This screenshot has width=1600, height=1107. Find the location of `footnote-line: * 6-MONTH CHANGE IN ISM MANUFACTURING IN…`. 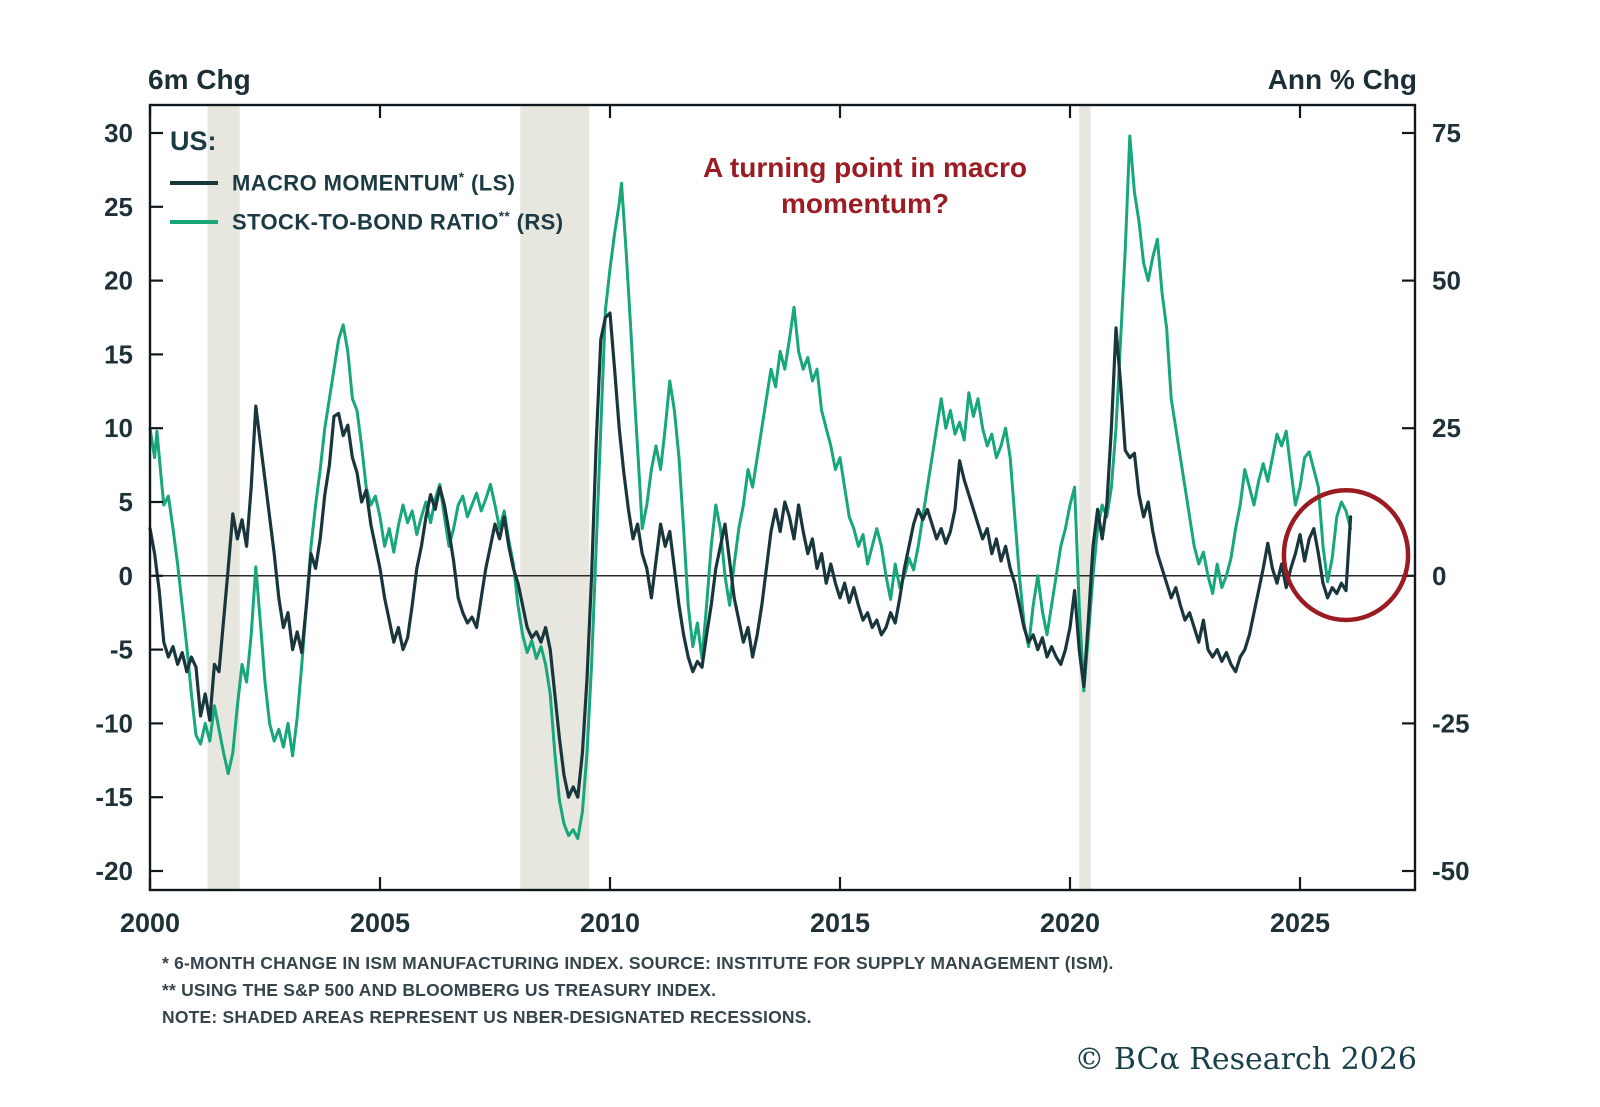

footnote-line: * 6-MONTH CHANGE IN ISM MANUFACTURING IN… is located at coordinates (638, 963).